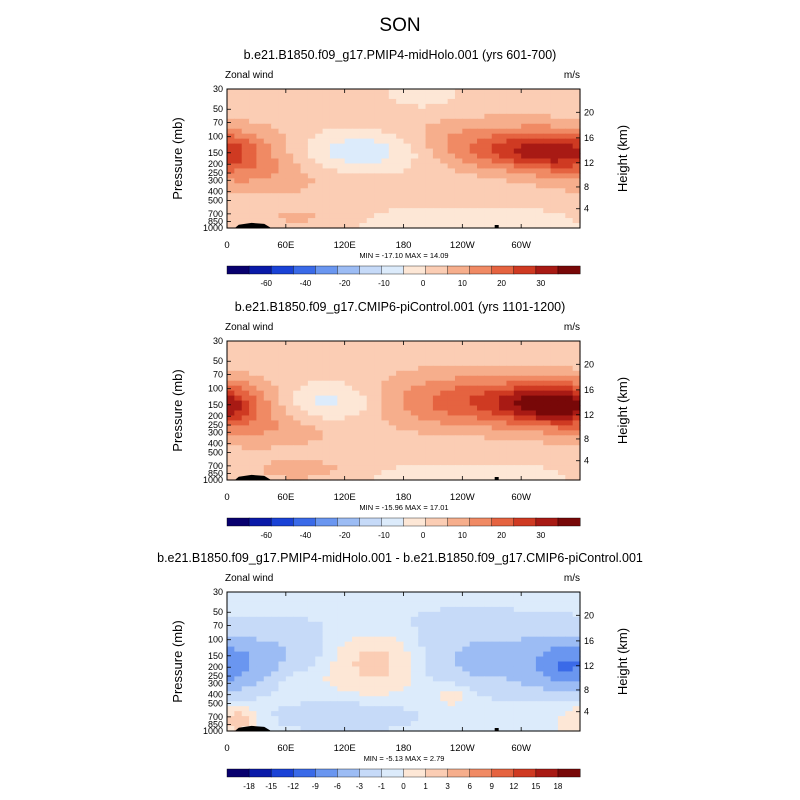 This screenshot has height=800, width=800. I want to click on x-tick-label: 120E, so click(345, 497).